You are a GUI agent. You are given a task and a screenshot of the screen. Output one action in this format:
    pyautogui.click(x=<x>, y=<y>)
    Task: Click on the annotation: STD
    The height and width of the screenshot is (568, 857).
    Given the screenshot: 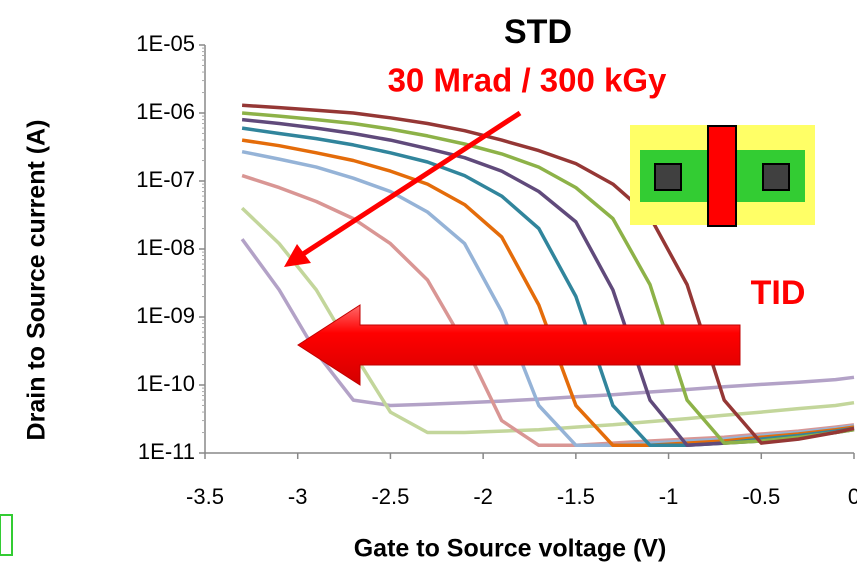 What is the action you would take?
    pyautogui.click(x=538, y=32)
    